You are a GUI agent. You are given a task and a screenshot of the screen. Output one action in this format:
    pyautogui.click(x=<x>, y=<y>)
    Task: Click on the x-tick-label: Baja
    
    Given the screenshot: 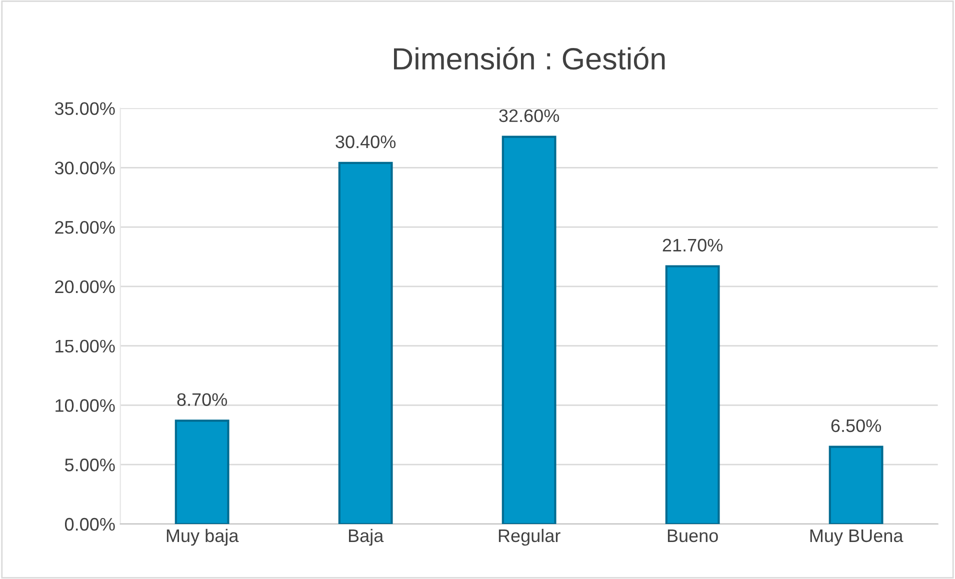 What is the action you would take?
    pyautogui.click(x=366, y=537)
    